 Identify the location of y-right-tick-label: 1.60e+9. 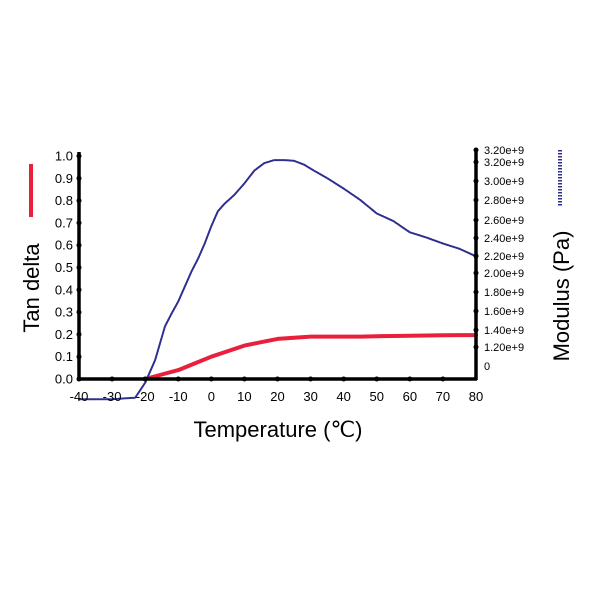
(504, 312).